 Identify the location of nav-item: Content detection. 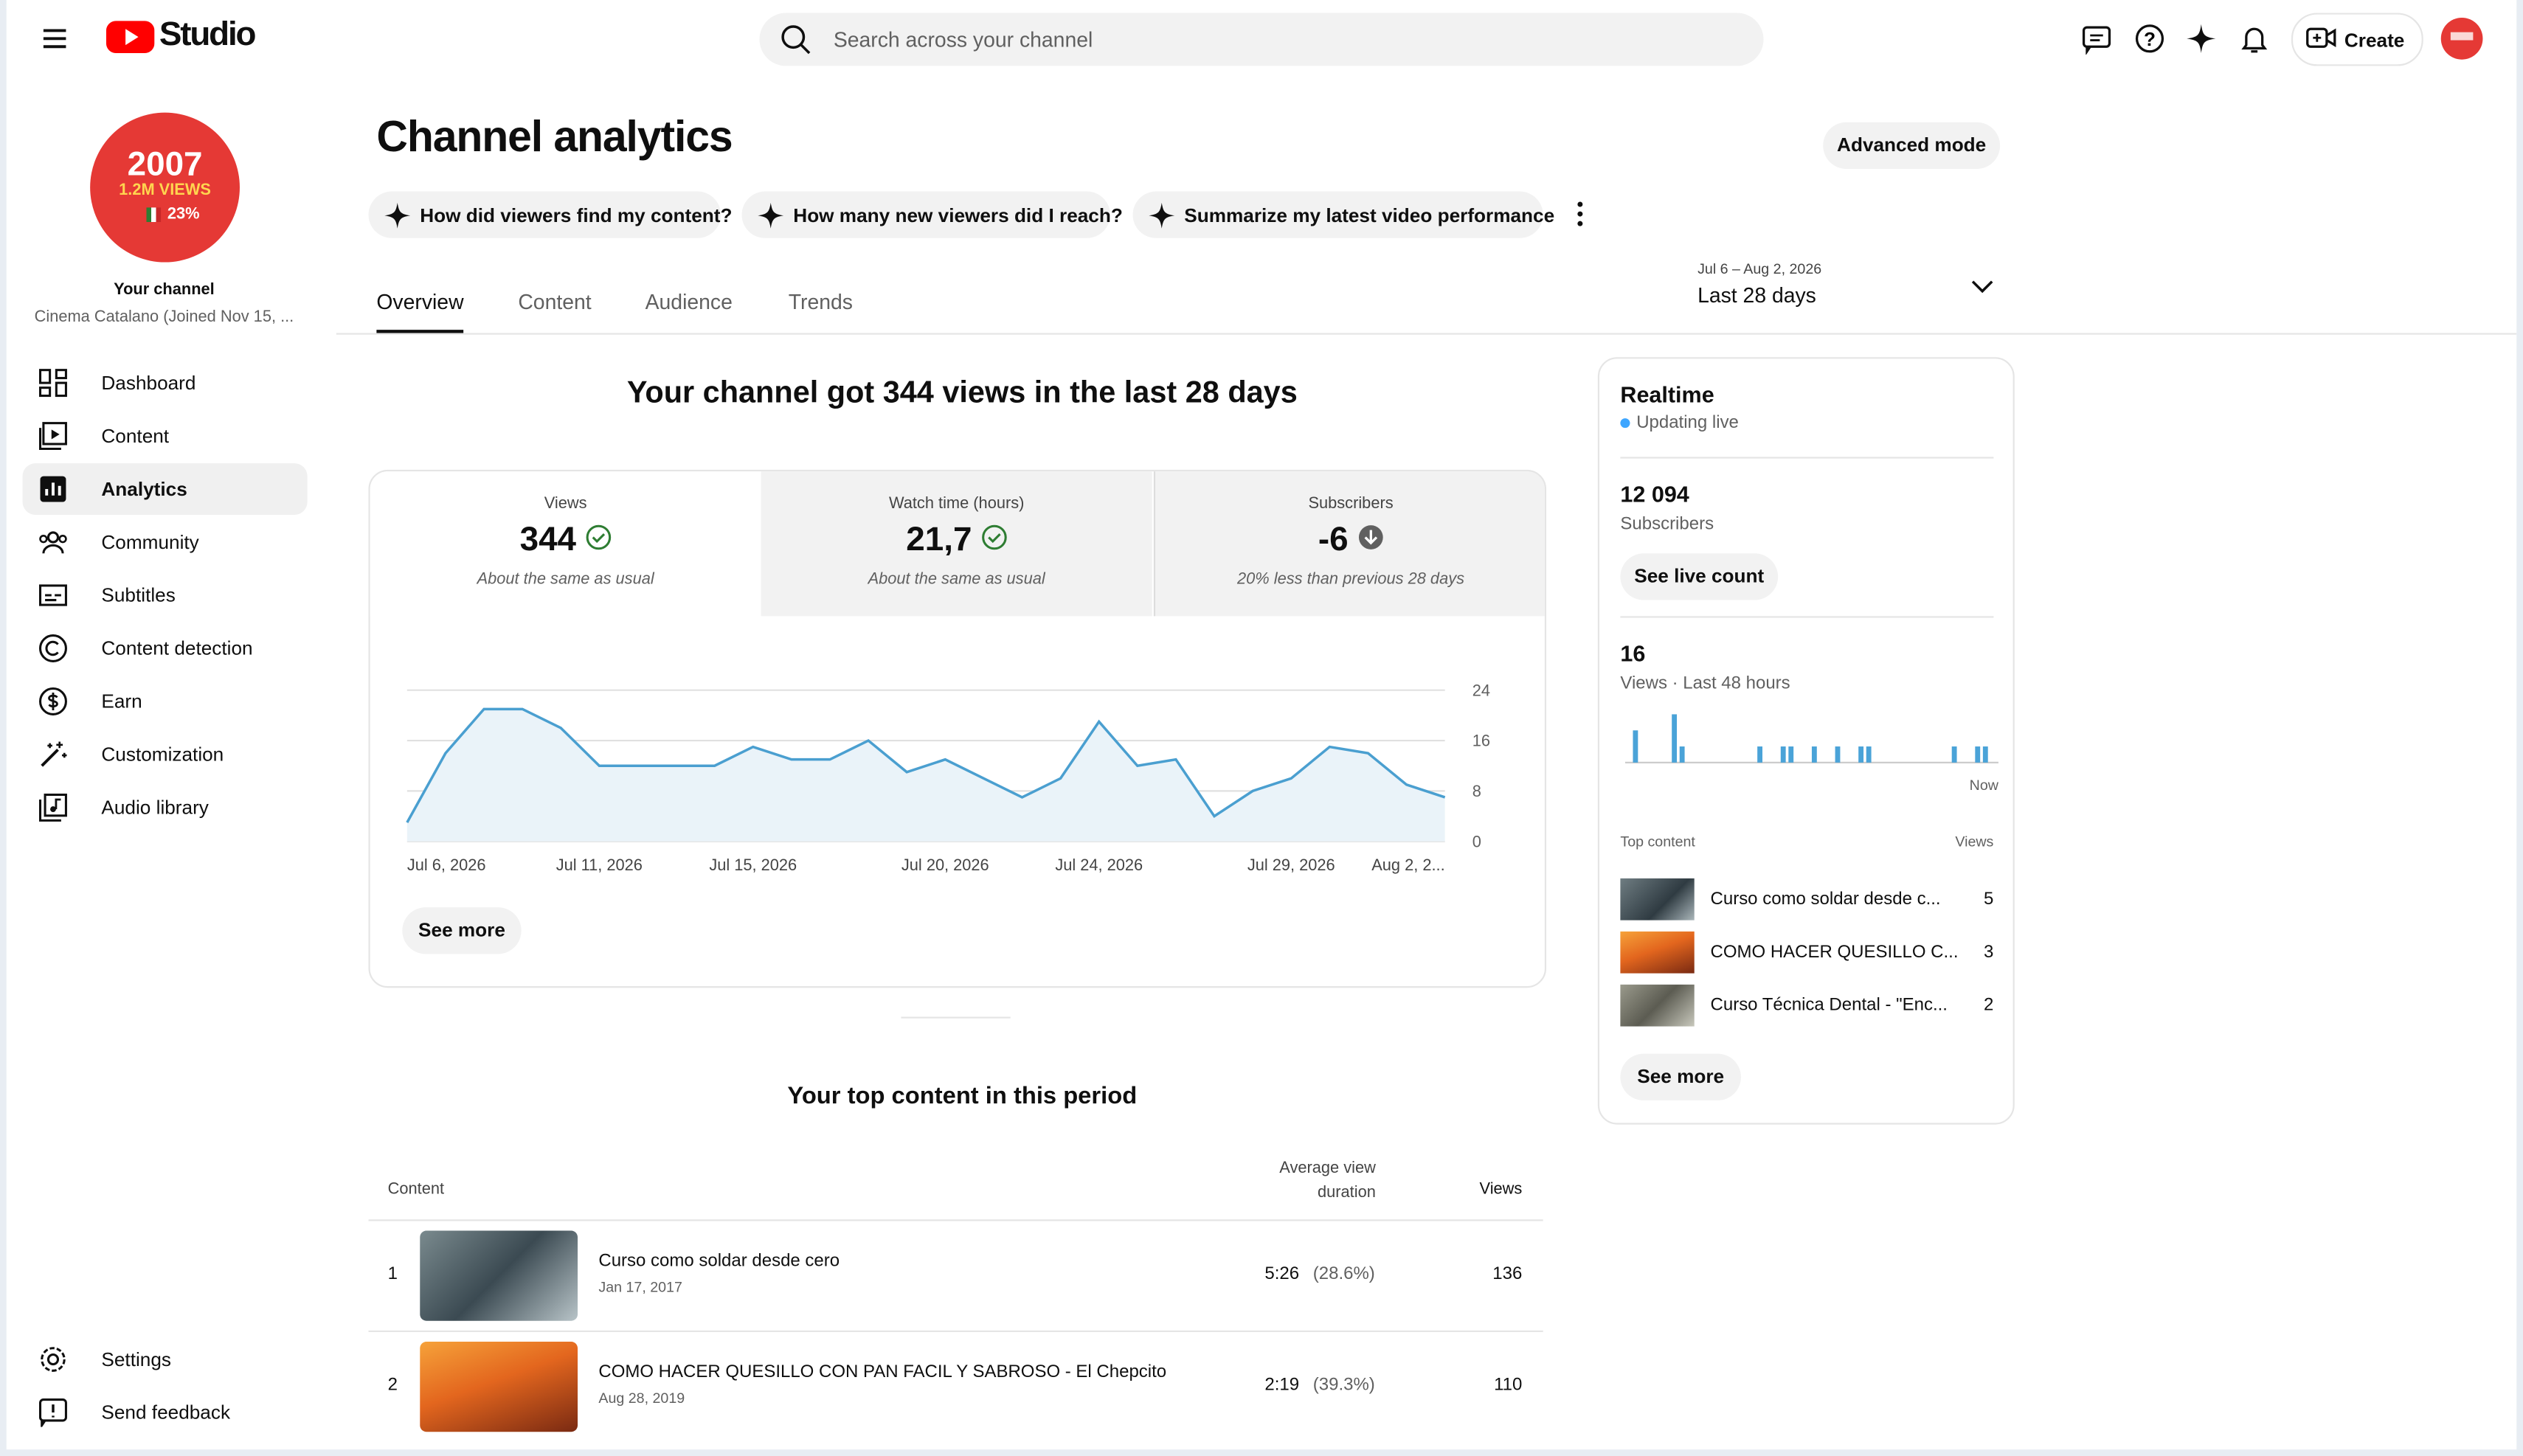
(165, 648).